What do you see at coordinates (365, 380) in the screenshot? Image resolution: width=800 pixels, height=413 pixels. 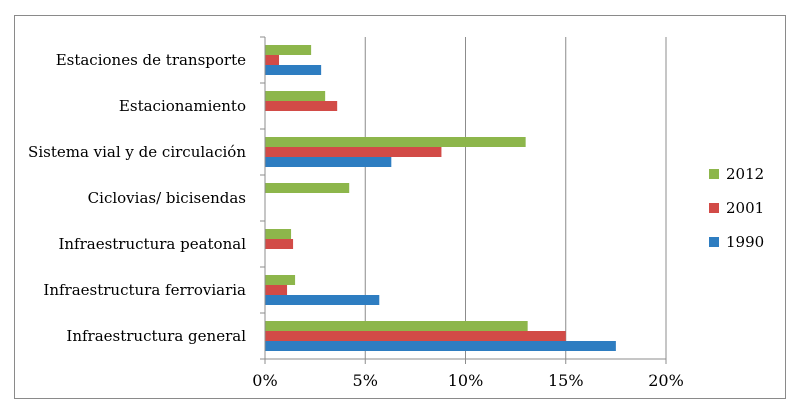 I see `x-tick-label: 5%` at bounding box center [365, 380].